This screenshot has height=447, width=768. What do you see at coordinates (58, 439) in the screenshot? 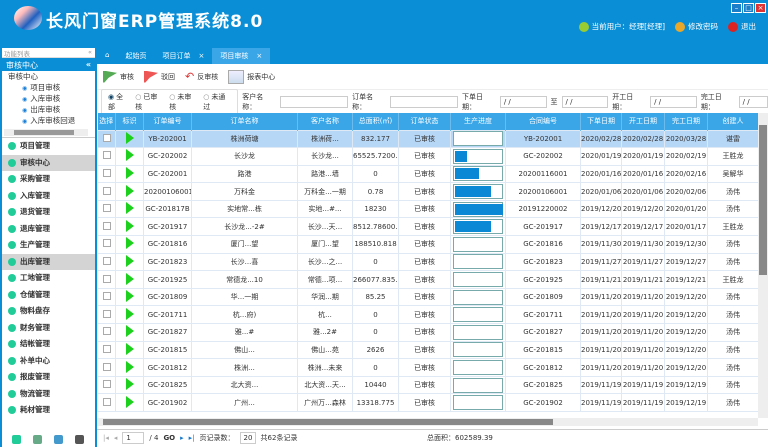
I see `leaf-icon` at bounding box center [58, 439].